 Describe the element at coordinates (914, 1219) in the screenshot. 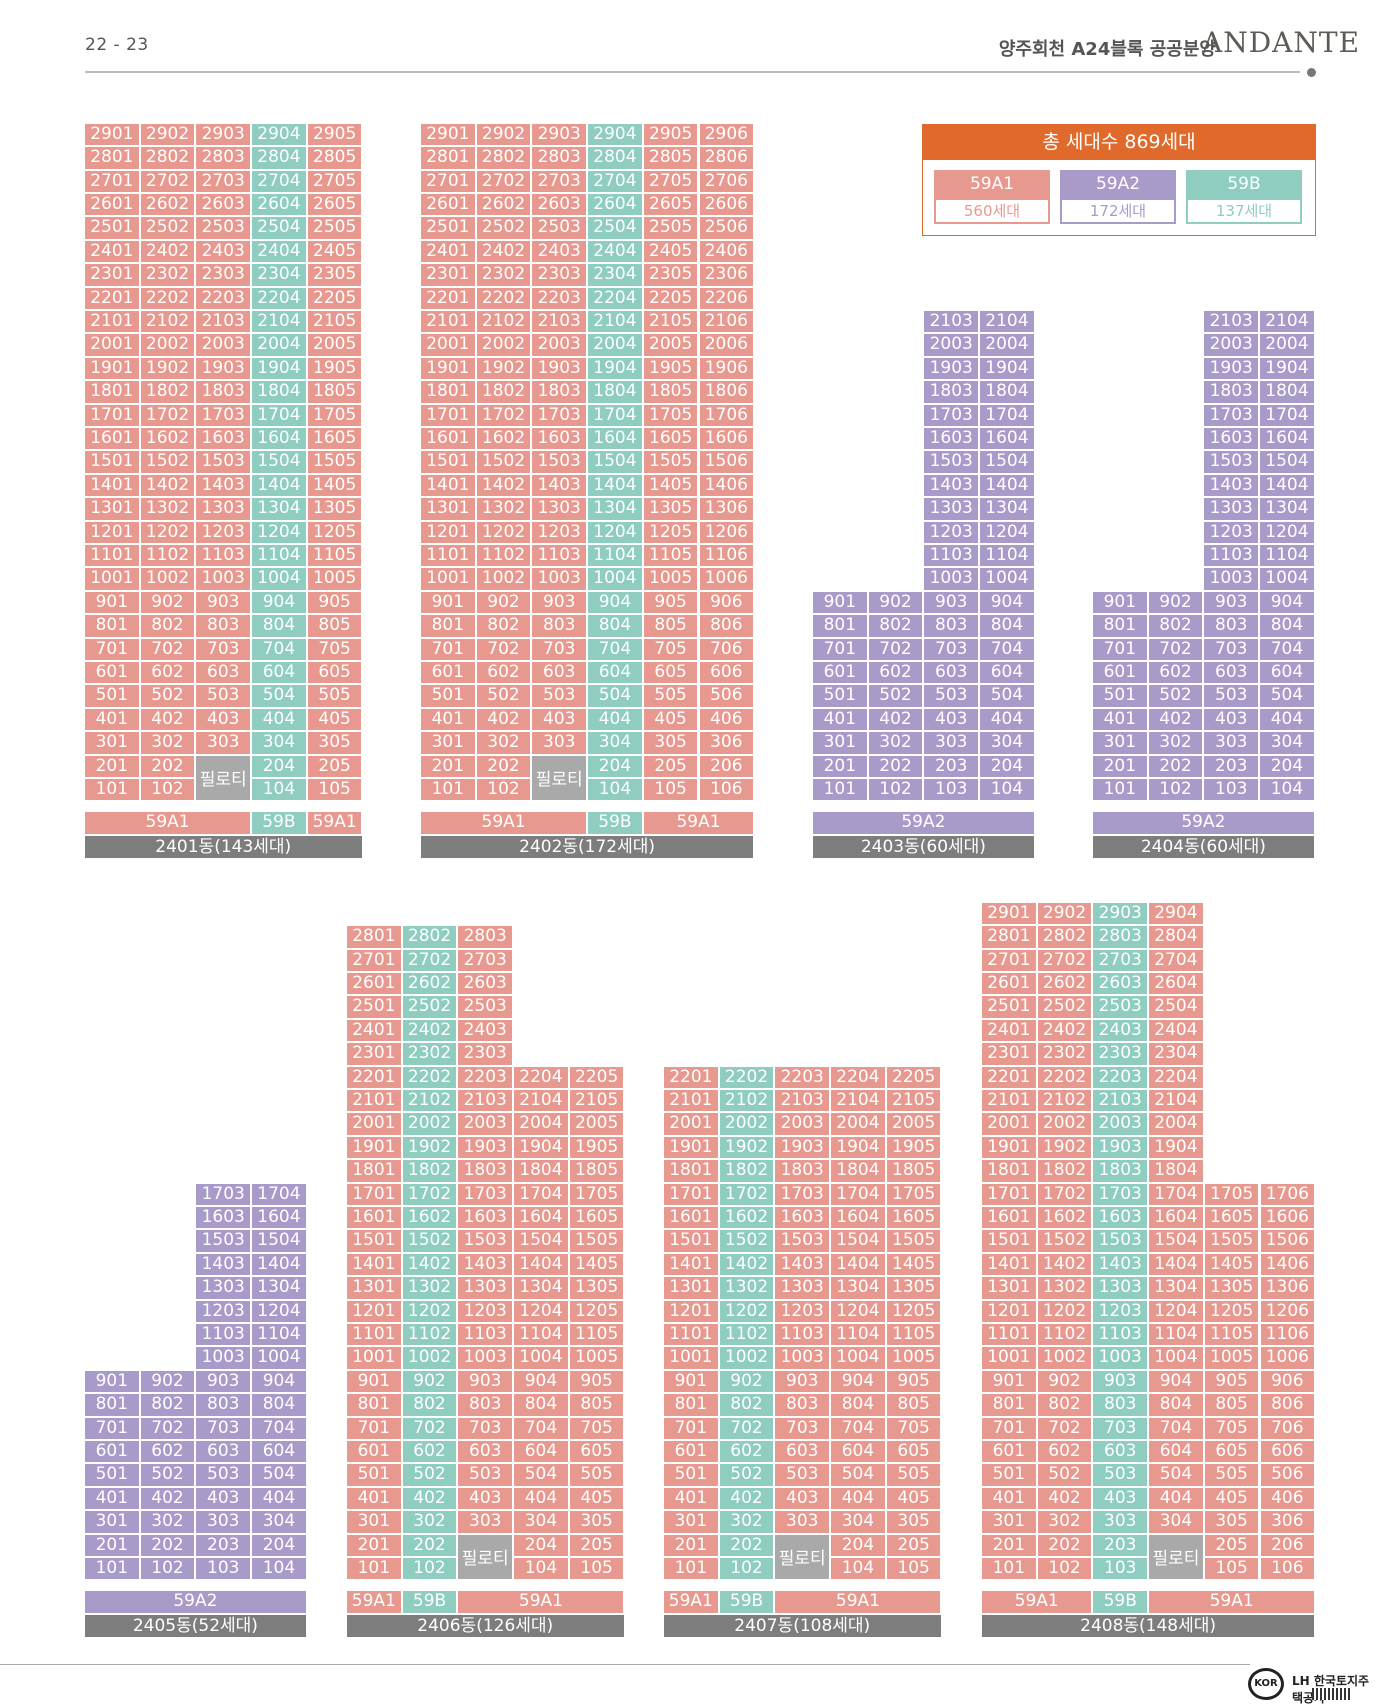

I see `unit-cell: 1605` at that location.